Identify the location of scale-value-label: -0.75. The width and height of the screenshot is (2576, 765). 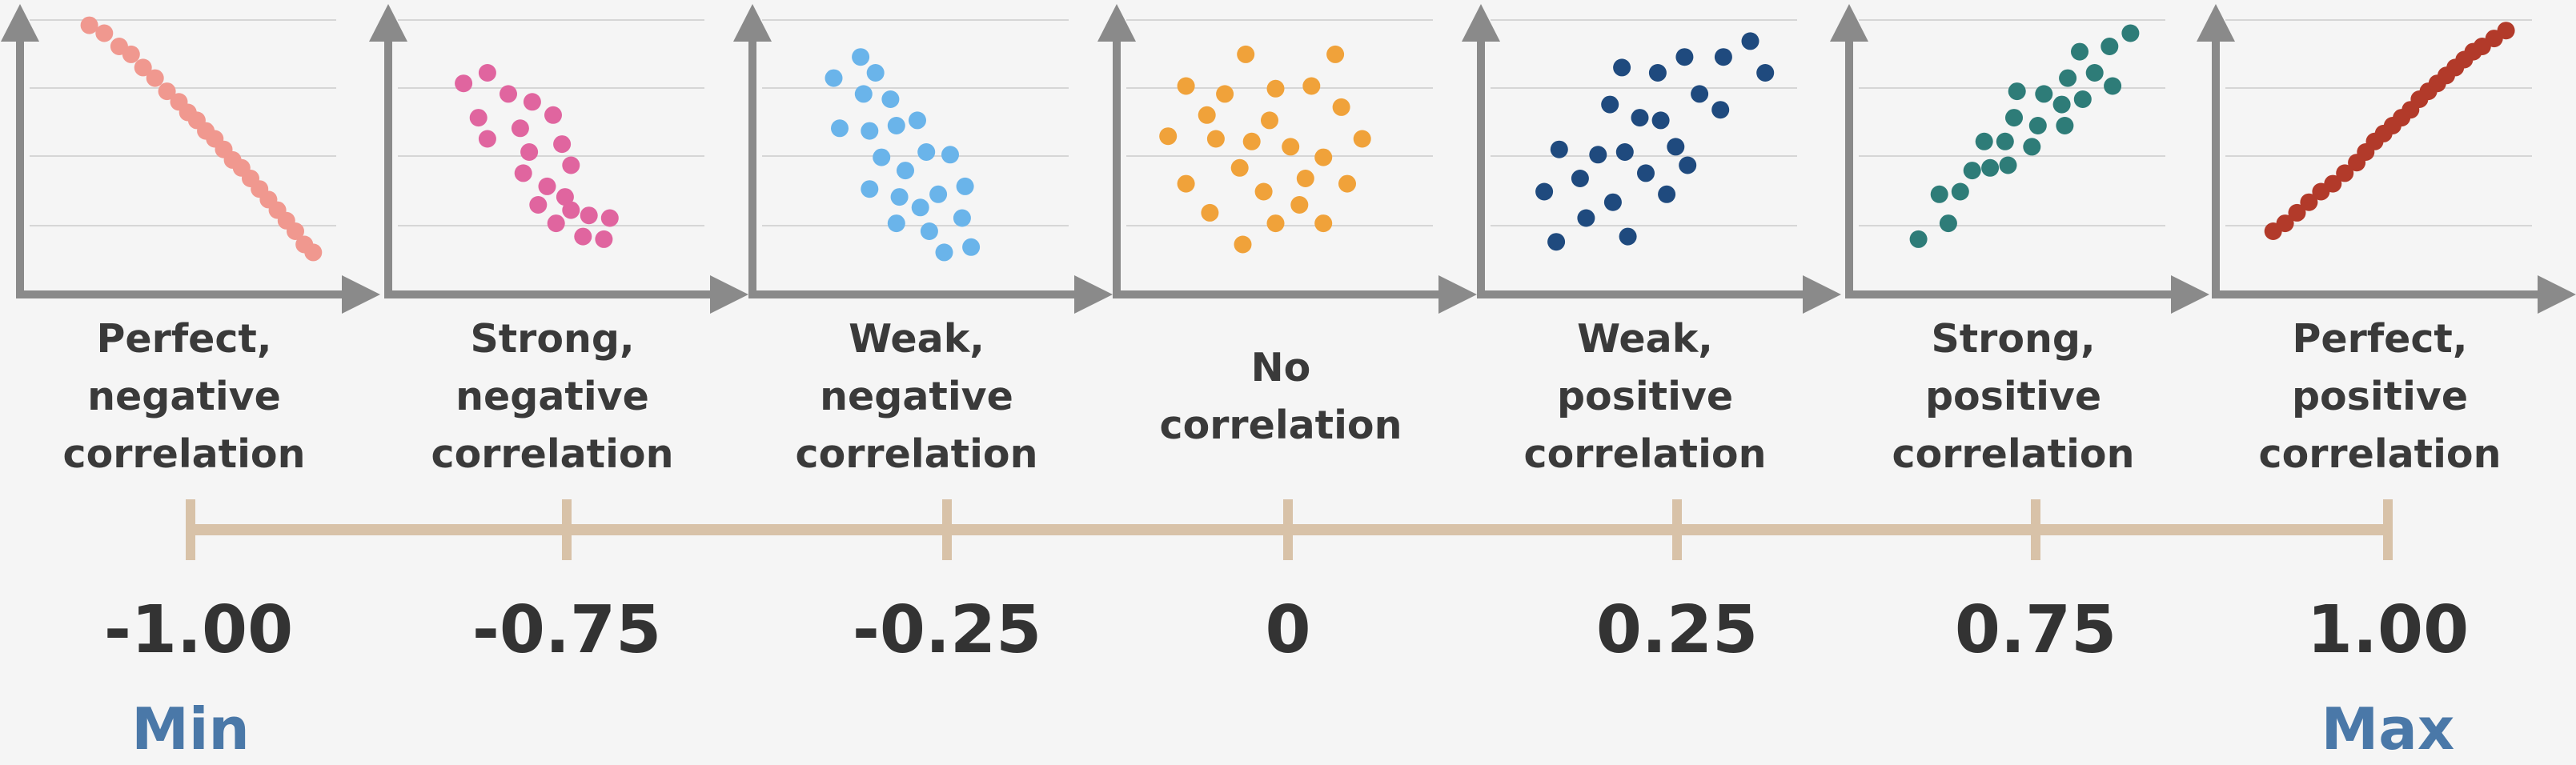
(567, 630).